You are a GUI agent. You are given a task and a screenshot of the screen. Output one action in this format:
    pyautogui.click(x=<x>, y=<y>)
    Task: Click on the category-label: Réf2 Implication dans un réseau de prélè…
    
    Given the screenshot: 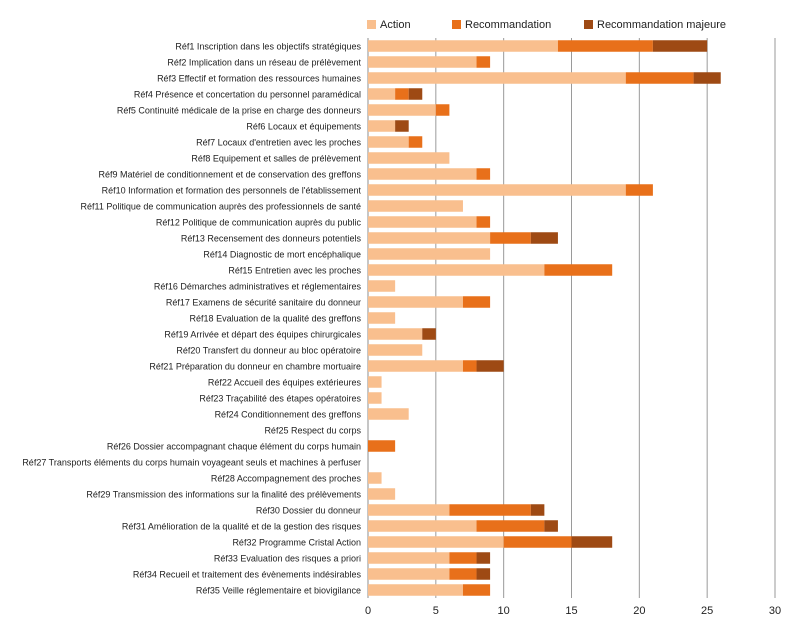 What is the action you would take?
    pyautogui.click(x=264, y=63)
    